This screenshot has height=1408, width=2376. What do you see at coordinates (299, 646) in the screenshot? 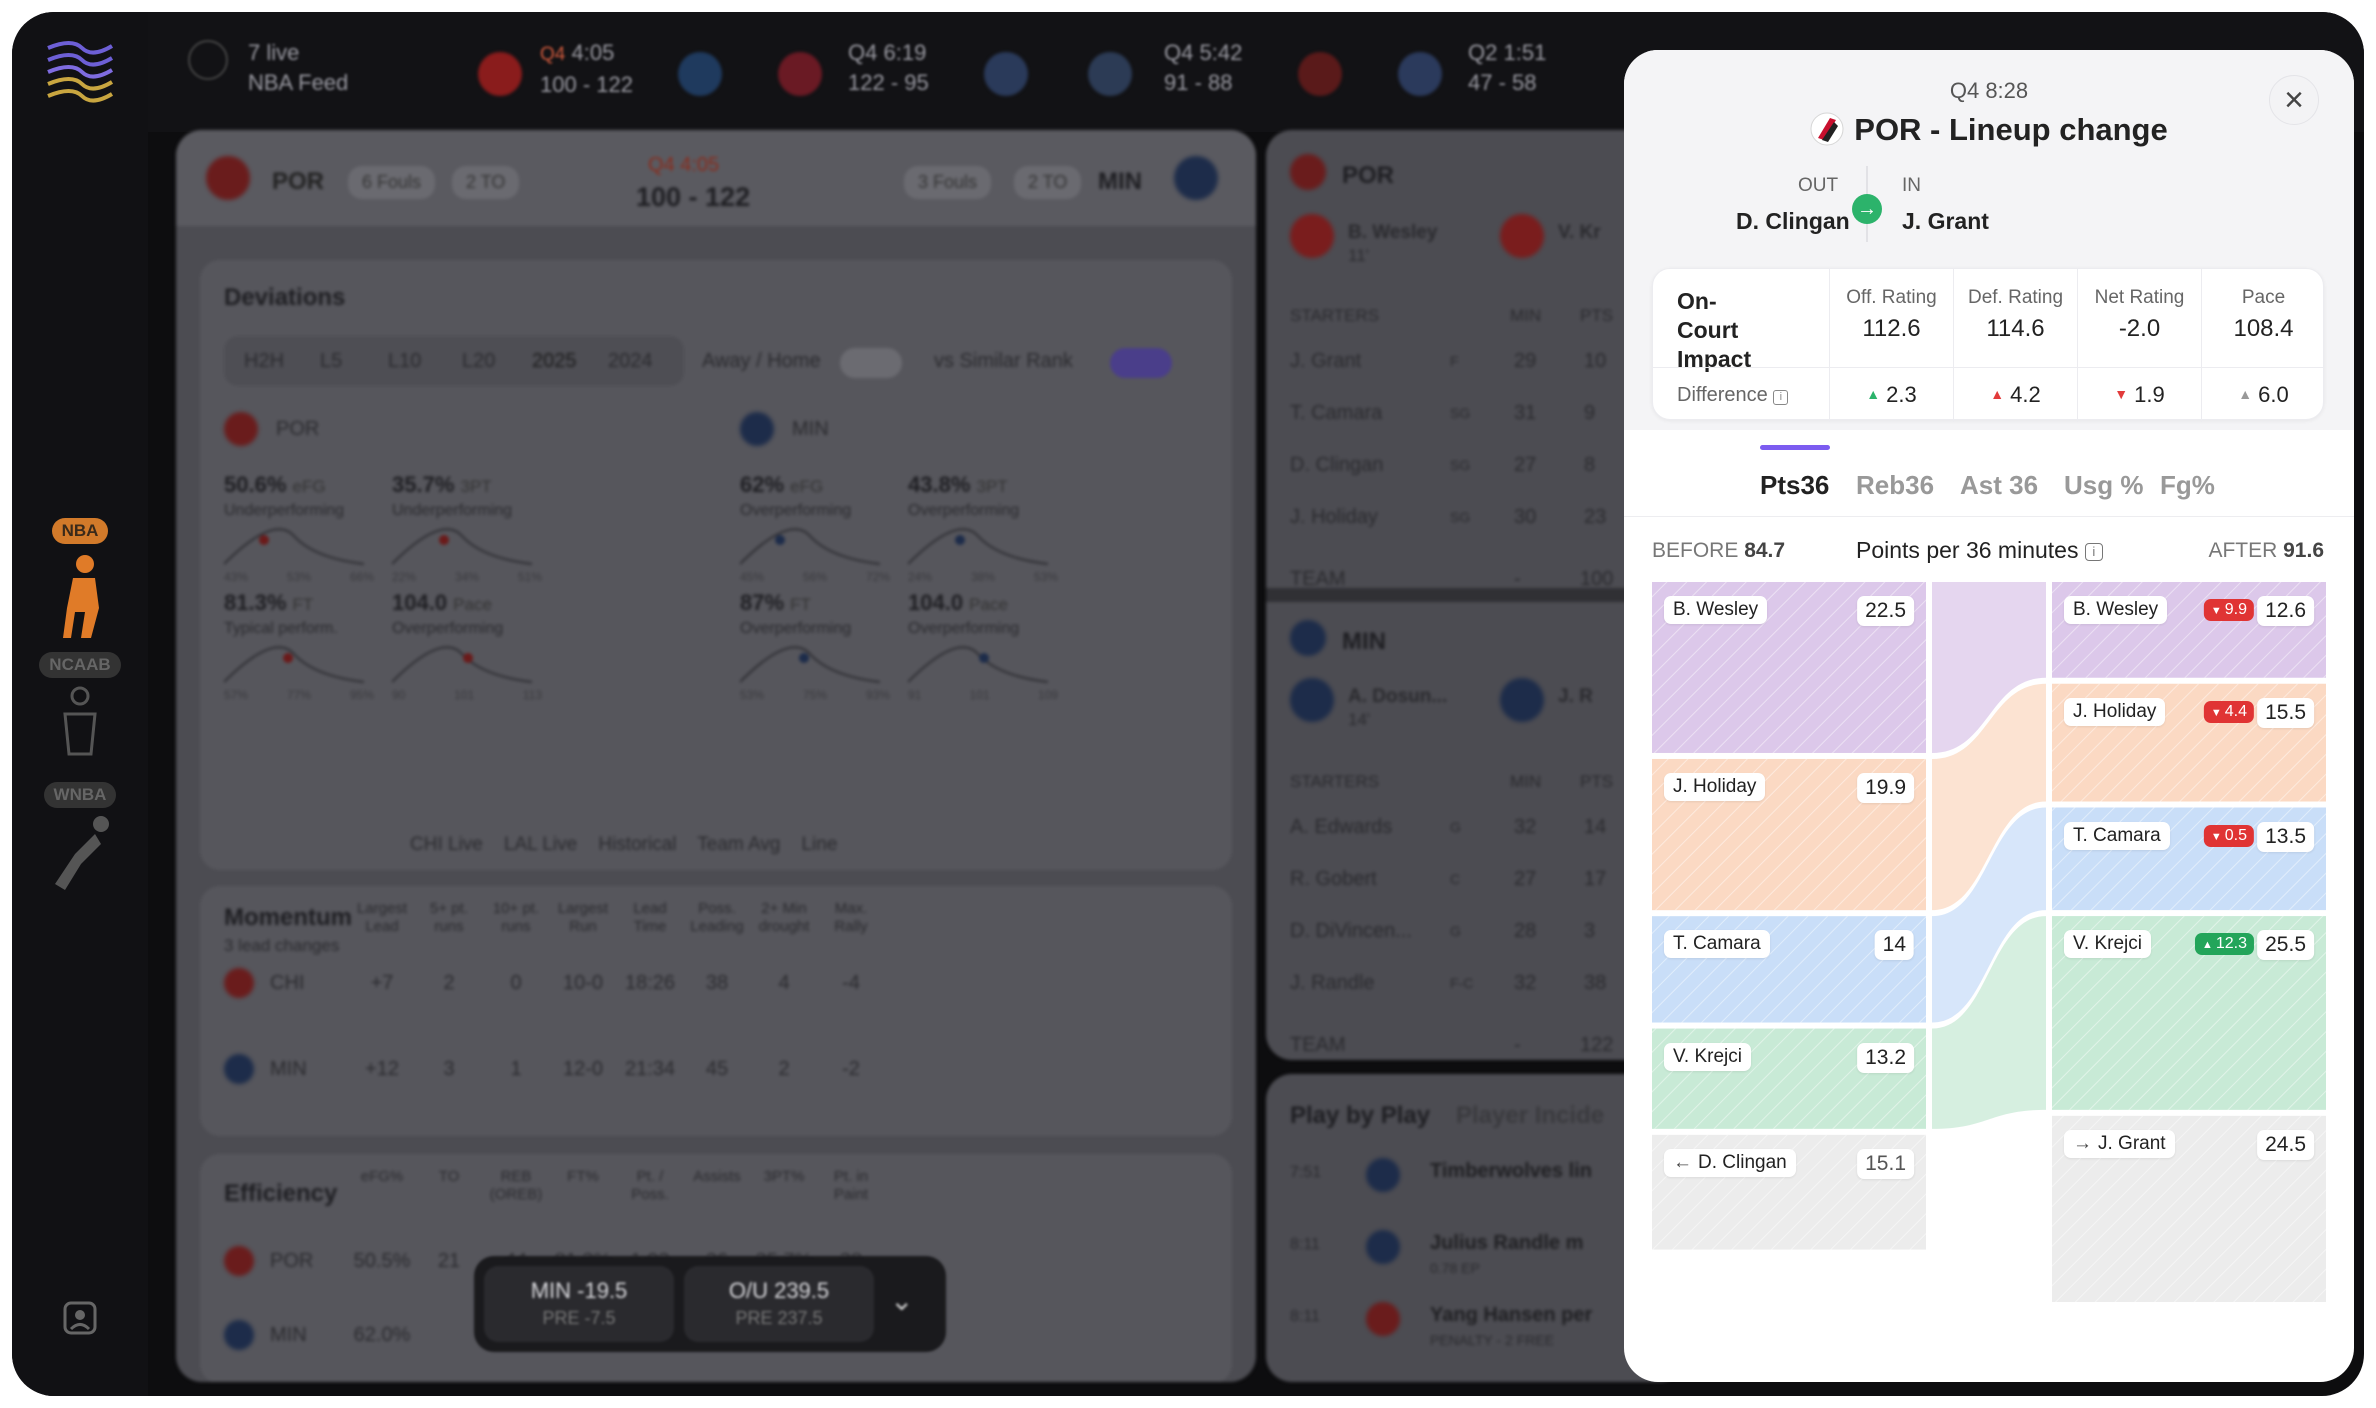
I see `deviation-stat: 81.3% FT Typical perform. 57% 77% 95%` at bounding box center [299, 646].